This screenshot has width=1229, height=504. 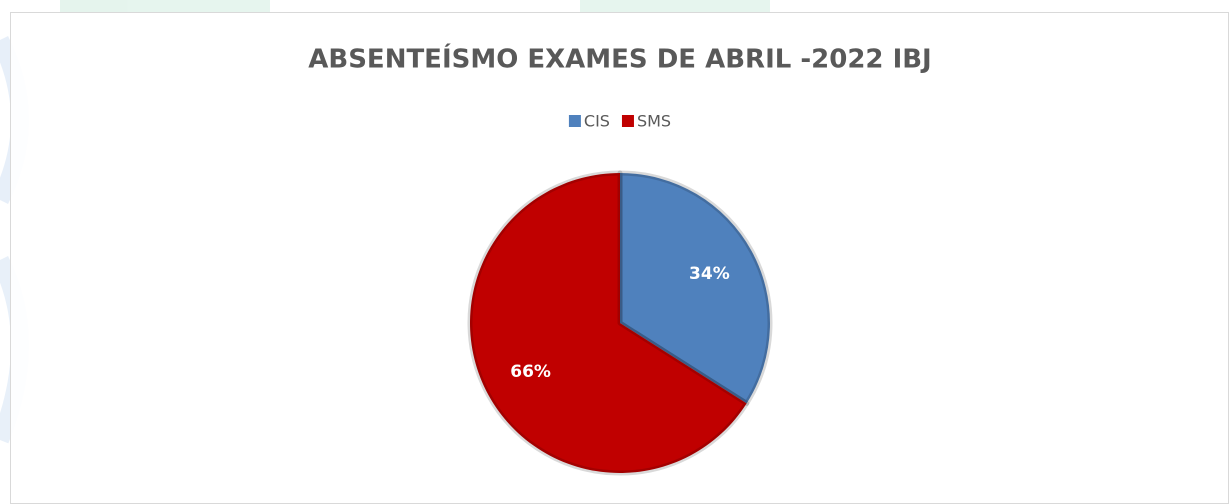 I want to click on legend-label: SMS, so click(x=654, y=121).